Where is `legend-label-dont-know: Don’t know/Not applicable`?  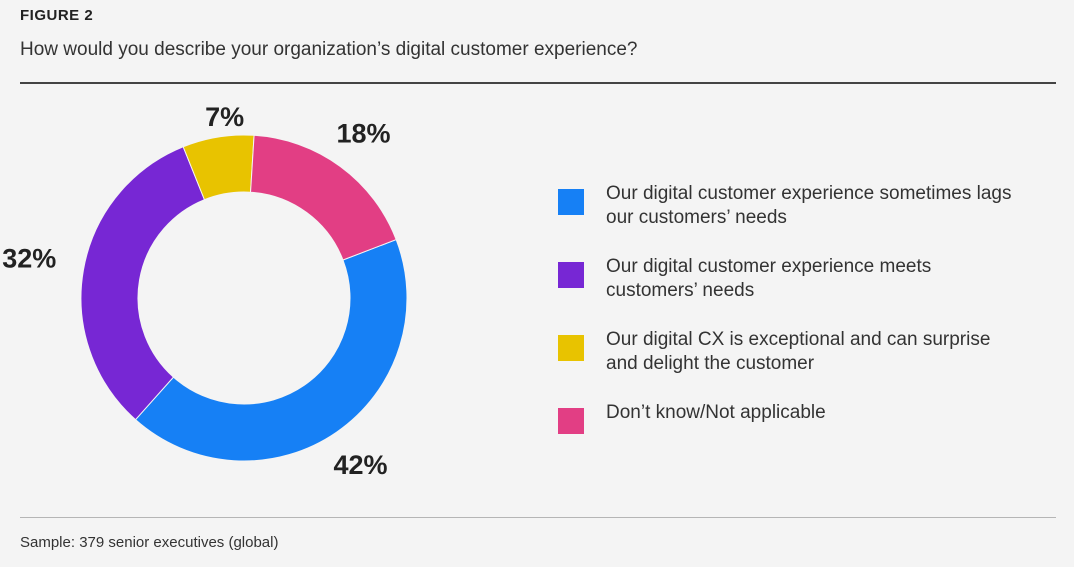
legend-label-dont-know: Don’t know/Not applicable is located at coordinates (716, 412).